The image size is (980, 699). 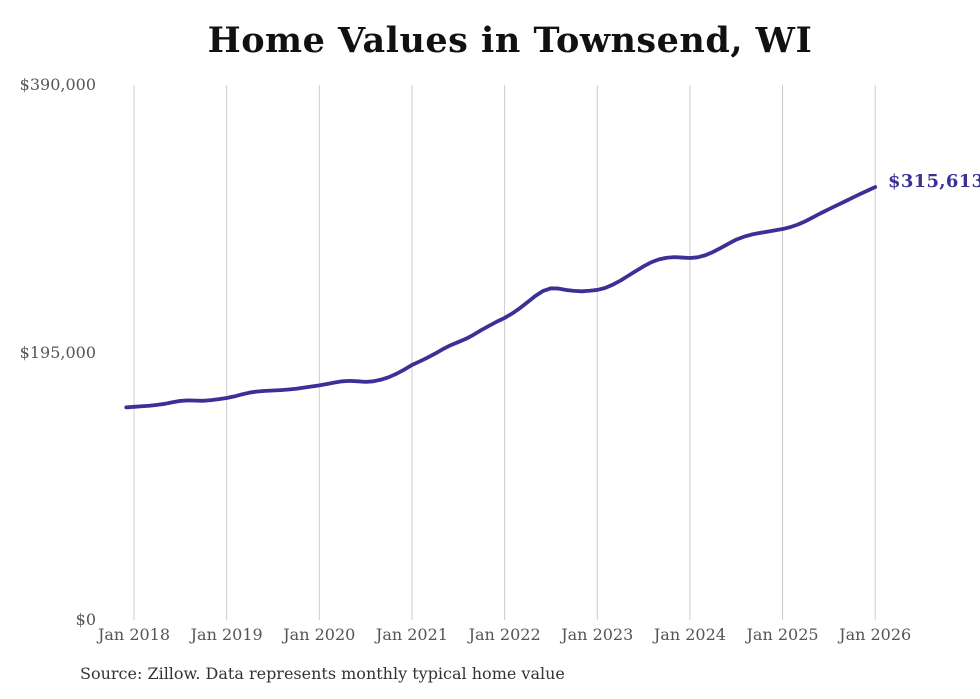 What do you see at coordinates (411, 634) in the screenshot?
I see `x-axis-tick-label: Jan 2021` at bounding box center [411, 634].